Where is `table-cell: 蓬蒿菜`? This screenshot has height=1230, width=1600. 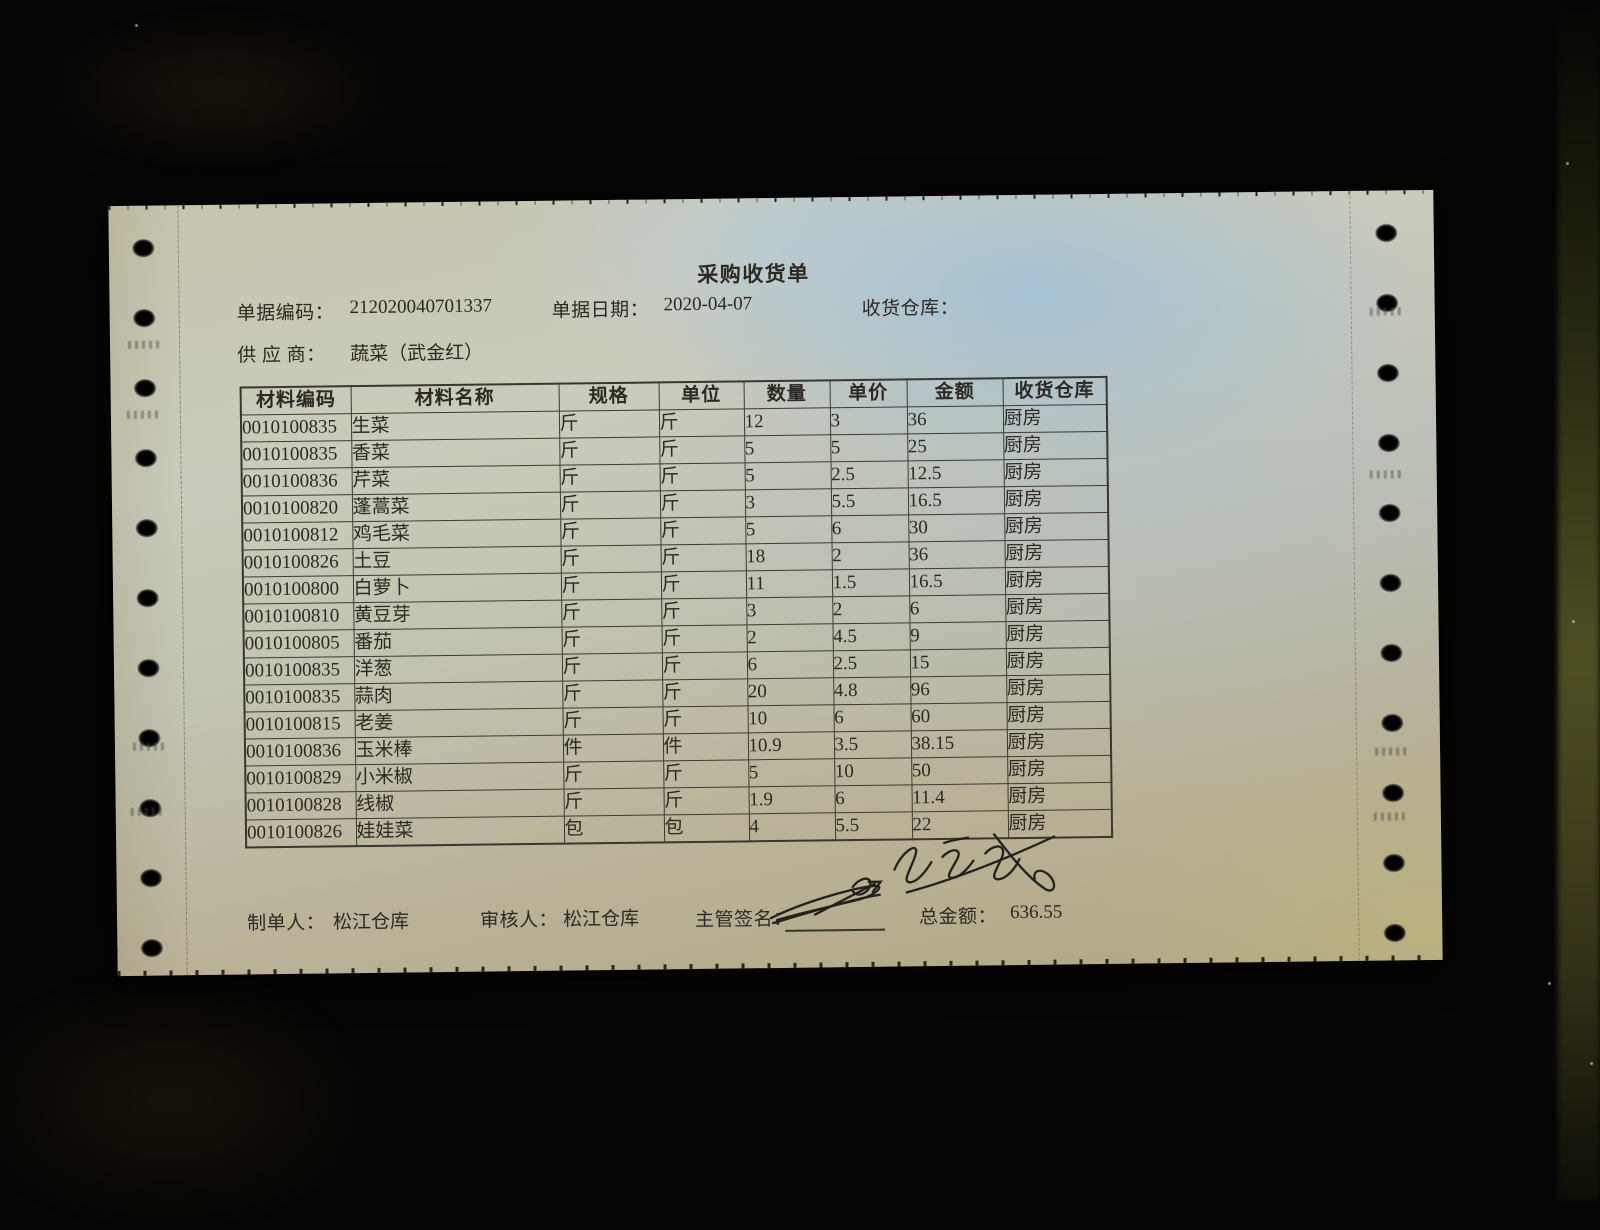 table-cell: 蓬蒿菜 is located at coordinates (456, 507).